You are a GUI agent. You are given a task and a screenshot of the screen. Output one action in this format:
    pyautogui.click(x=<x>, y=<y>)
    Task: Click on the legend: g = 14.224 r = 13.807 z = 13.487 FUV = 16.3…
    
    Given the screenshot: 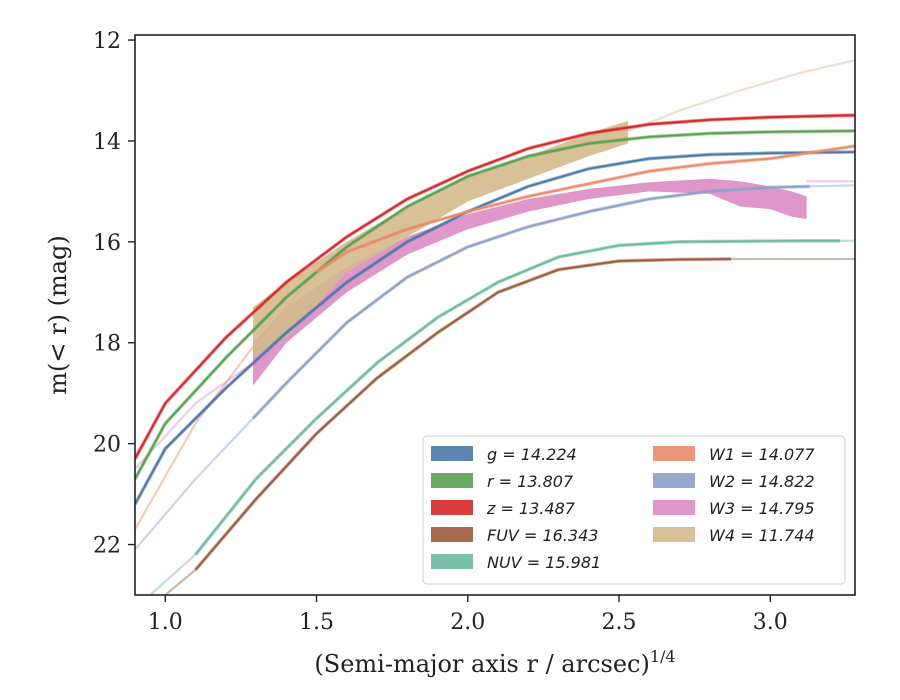 What is the action you would take?
    pyautogui.click(x=634, y=510)
    